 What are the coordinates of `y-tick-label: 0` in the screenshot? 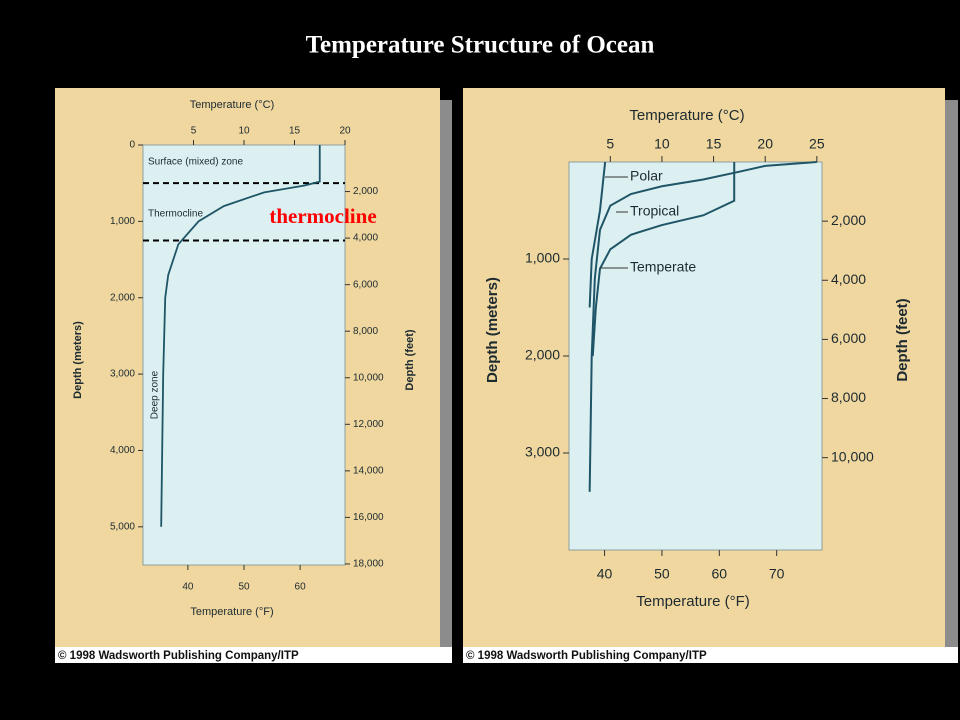 It's located at (132, 145).